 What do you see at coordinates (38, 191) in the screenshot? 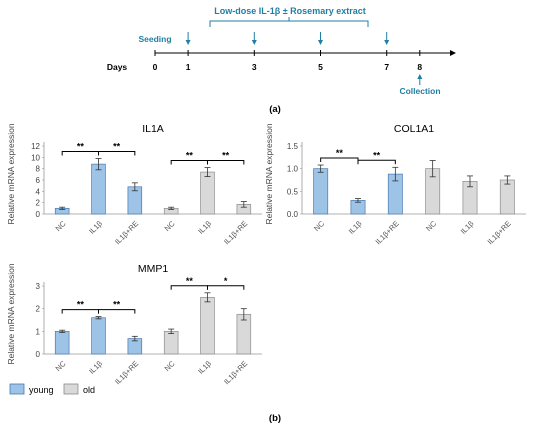
I see `y-tick-label: 4` at bounding box center [38, 191].